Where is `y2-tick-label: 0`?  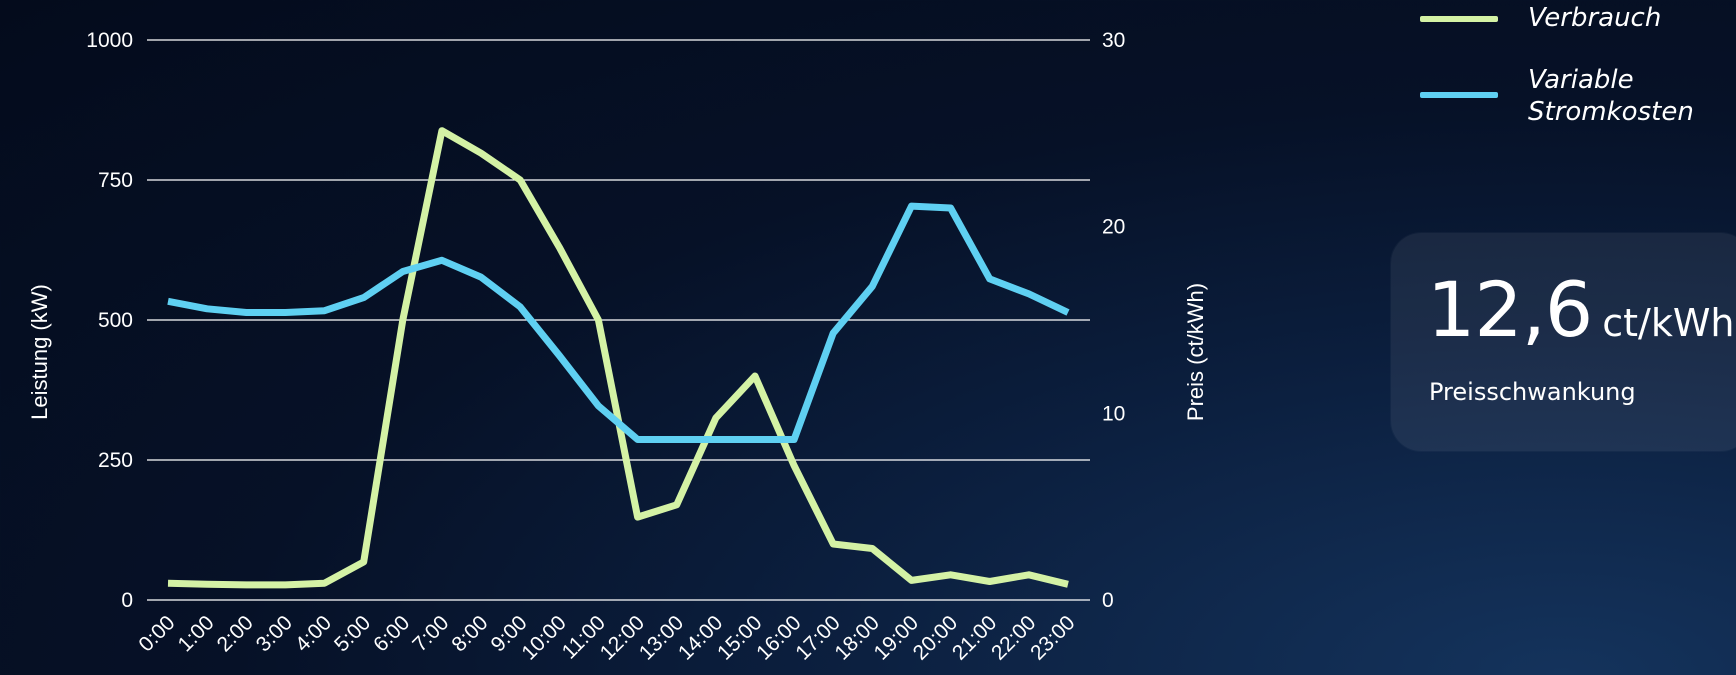 y2-tick-label: 0 is located at coordinates (1108, 600).